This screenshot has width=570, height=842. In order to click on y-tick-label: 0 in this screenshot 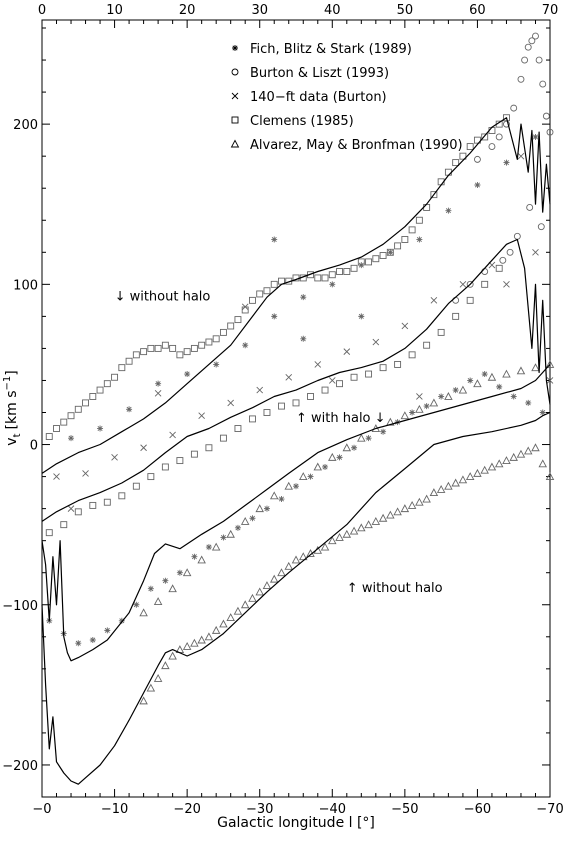, I will do `click(34, 446)`.